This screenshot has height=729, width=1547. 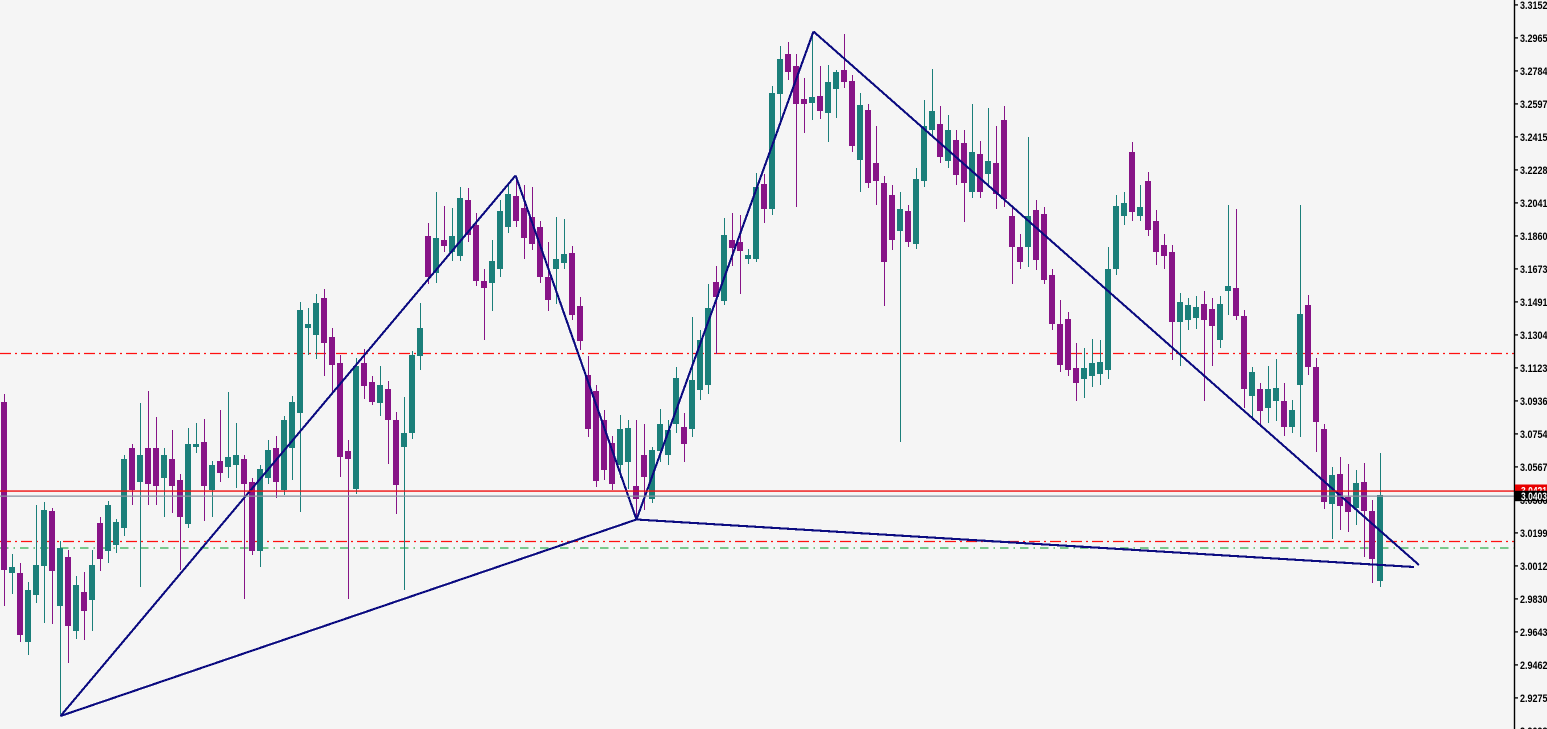 I want to click on svg-text: 3.1673, so click(x=1533, y=270).